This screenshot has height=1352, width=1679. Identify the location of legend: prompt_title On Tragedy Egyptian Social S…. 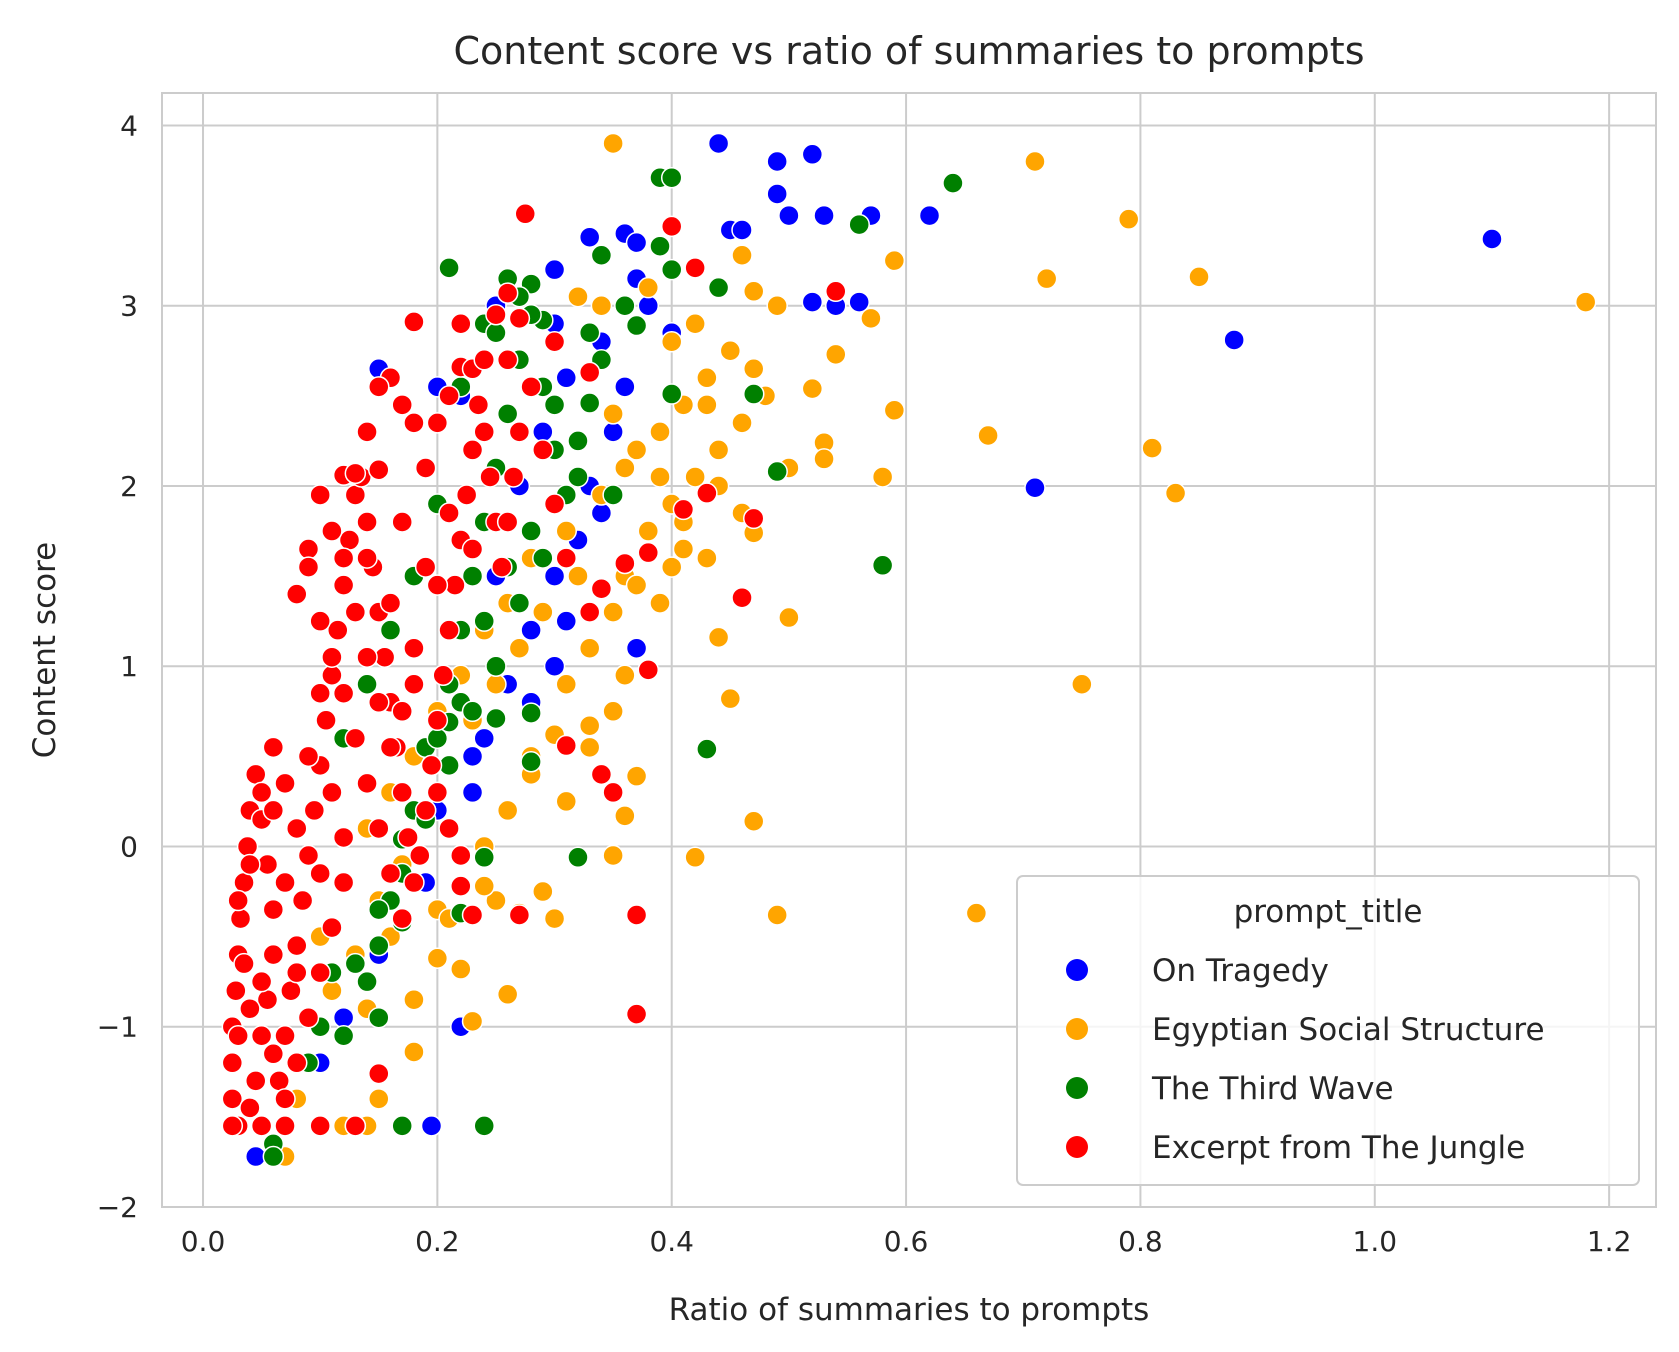
(1328, 1030).